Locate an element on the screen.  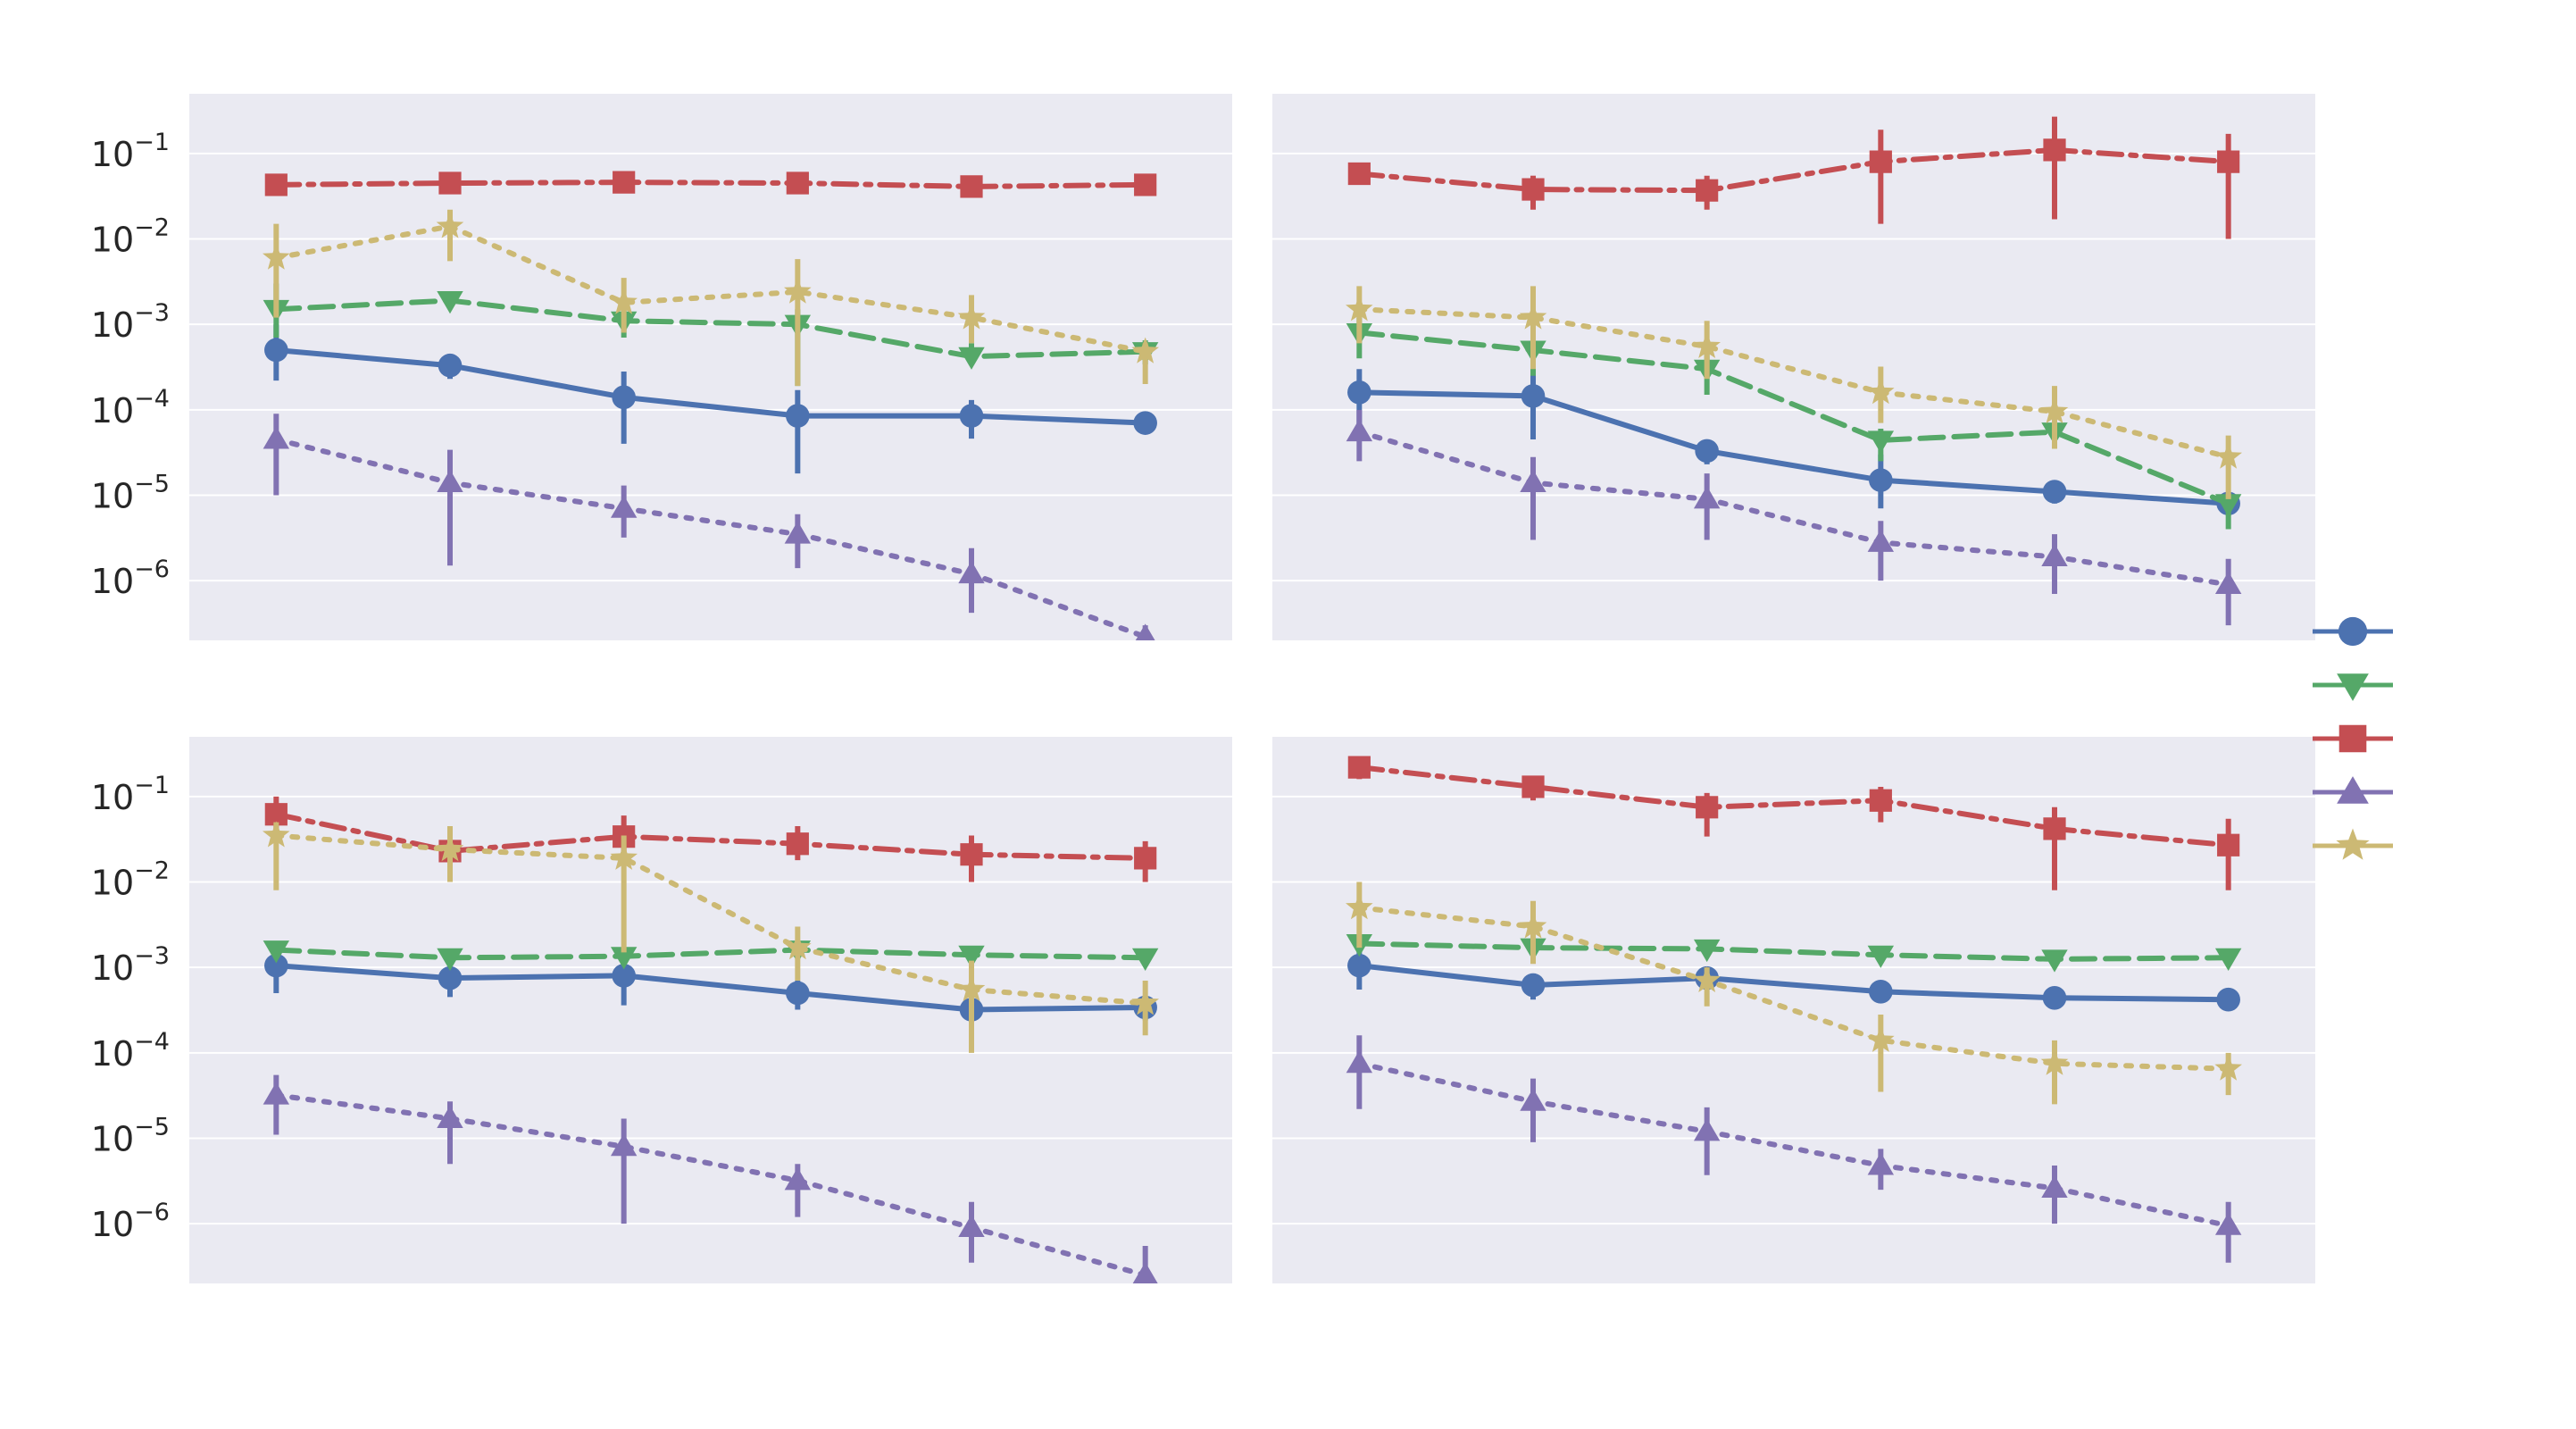
series-direct is located at coordinates (711, 955).